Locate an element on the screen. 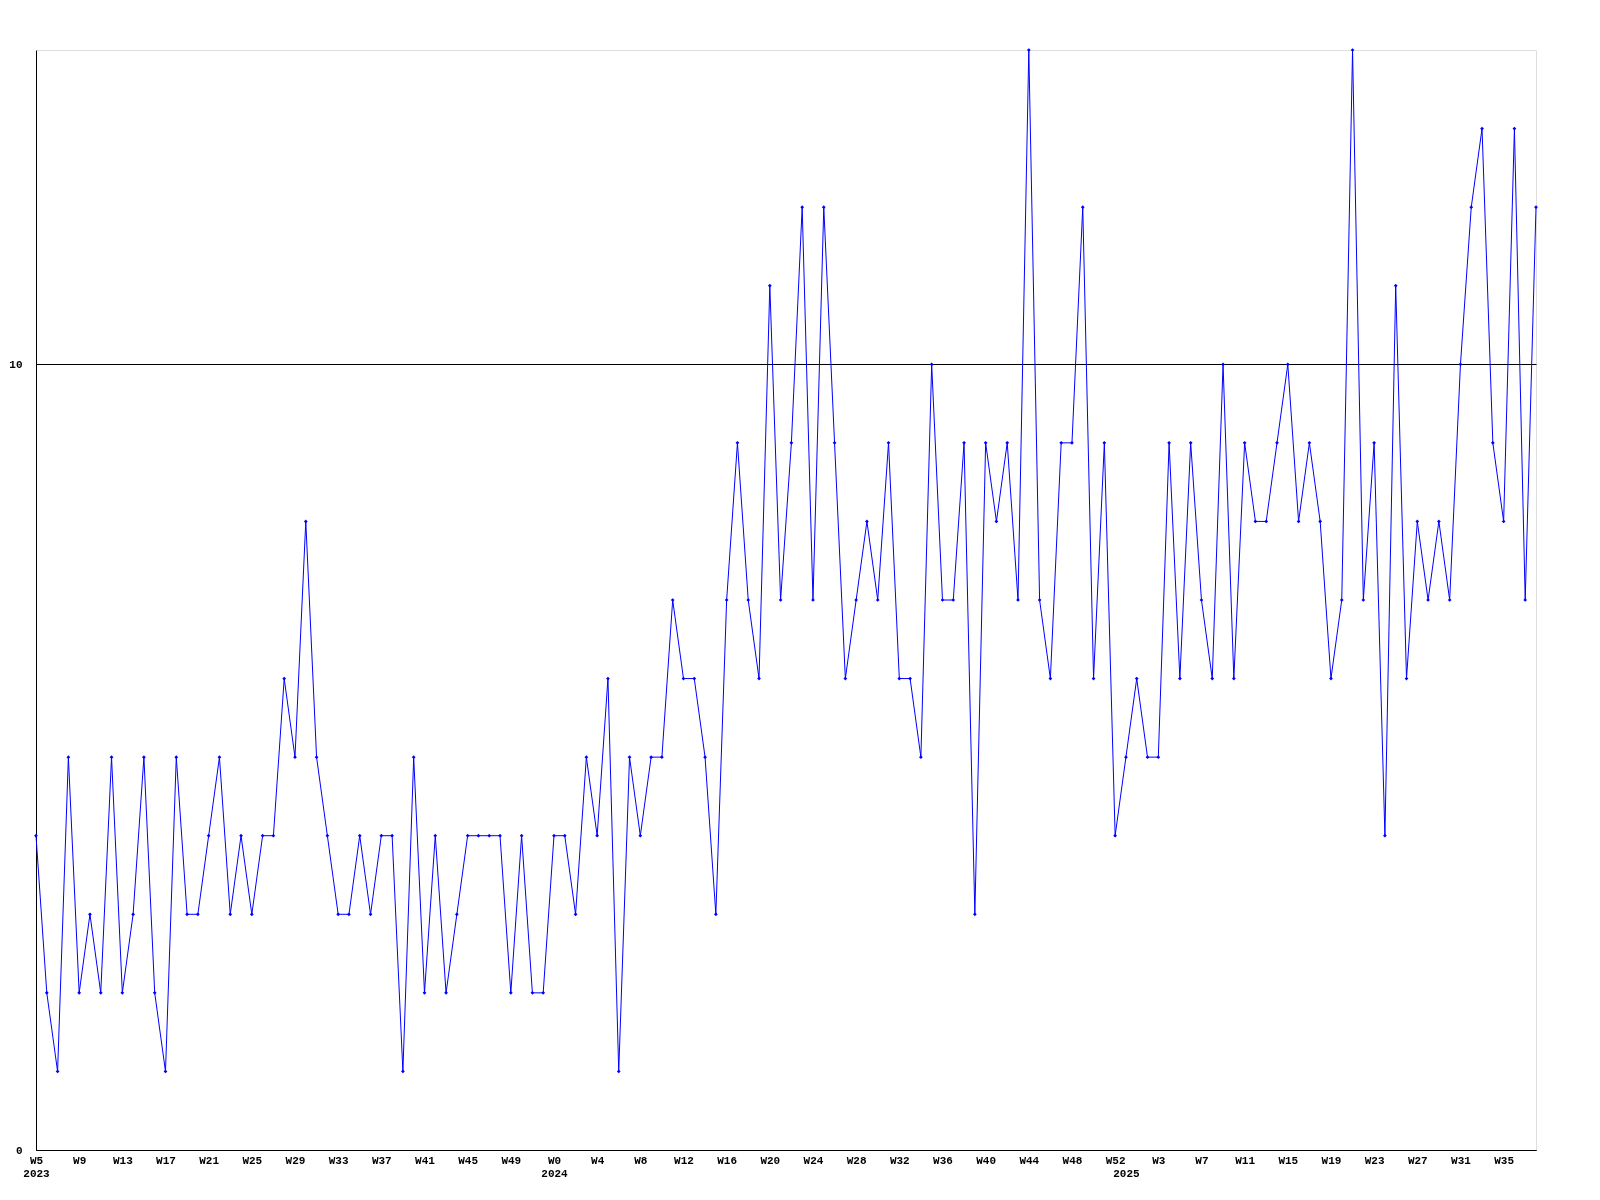 This screenshot has width=1600, height=1200. x-tick-label: W48 is located at coordinates (1072, 1160).